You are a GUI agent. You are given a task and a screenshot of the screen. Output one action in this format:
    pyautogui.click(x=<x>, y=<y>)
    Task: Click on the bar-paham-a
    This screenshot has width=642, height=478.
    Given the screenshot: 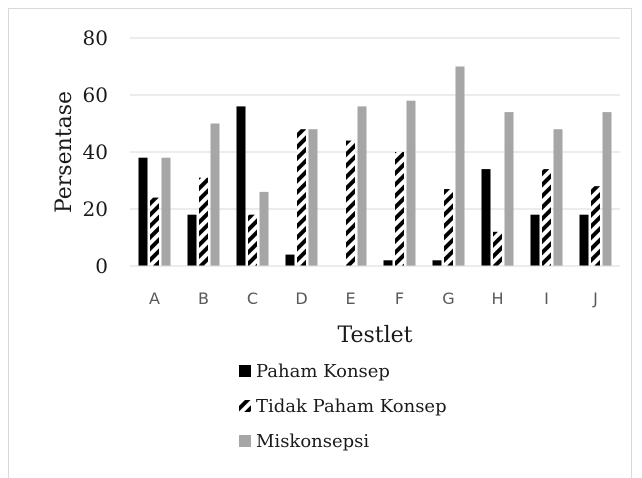 What is the action you would take?
    pyautogui.click(x=143, y=211)
    